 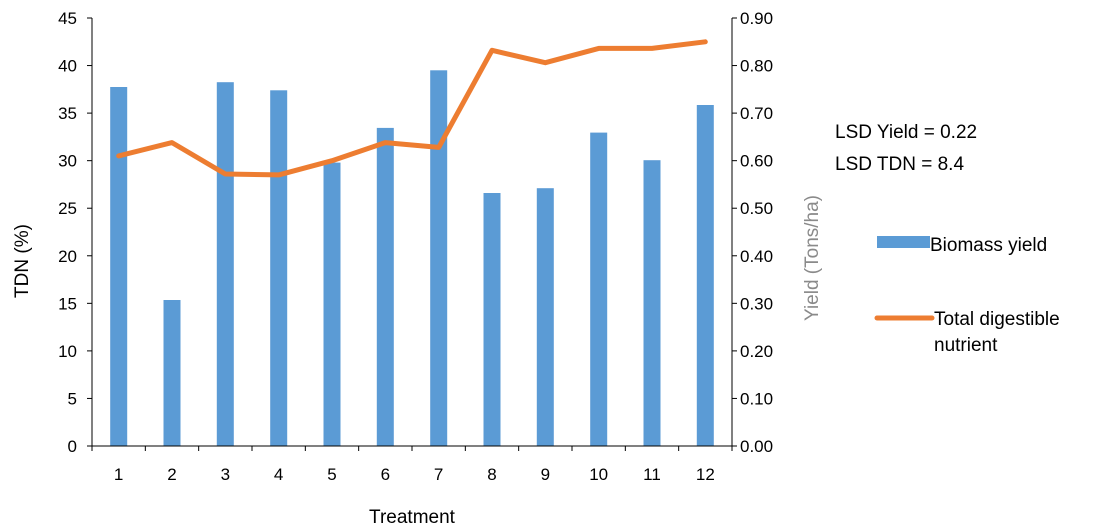 I want to click on y-axis-left-title: TDN (%), so click(x=22, y=261).